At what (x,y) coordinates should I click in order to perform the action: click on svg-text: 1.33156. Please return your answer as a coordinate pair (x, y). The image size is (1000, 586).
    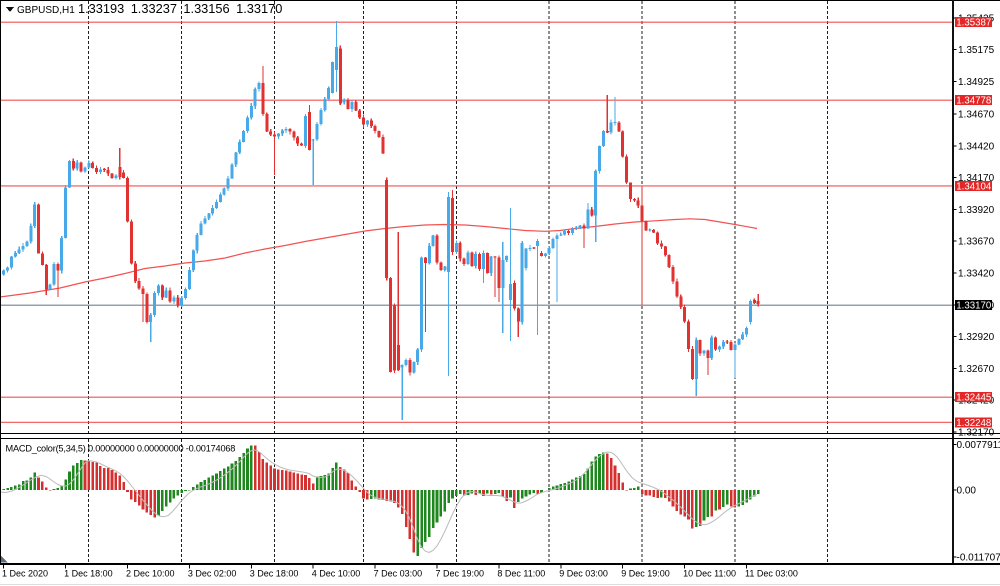
    Looking at the image, I should click on (206, 8).